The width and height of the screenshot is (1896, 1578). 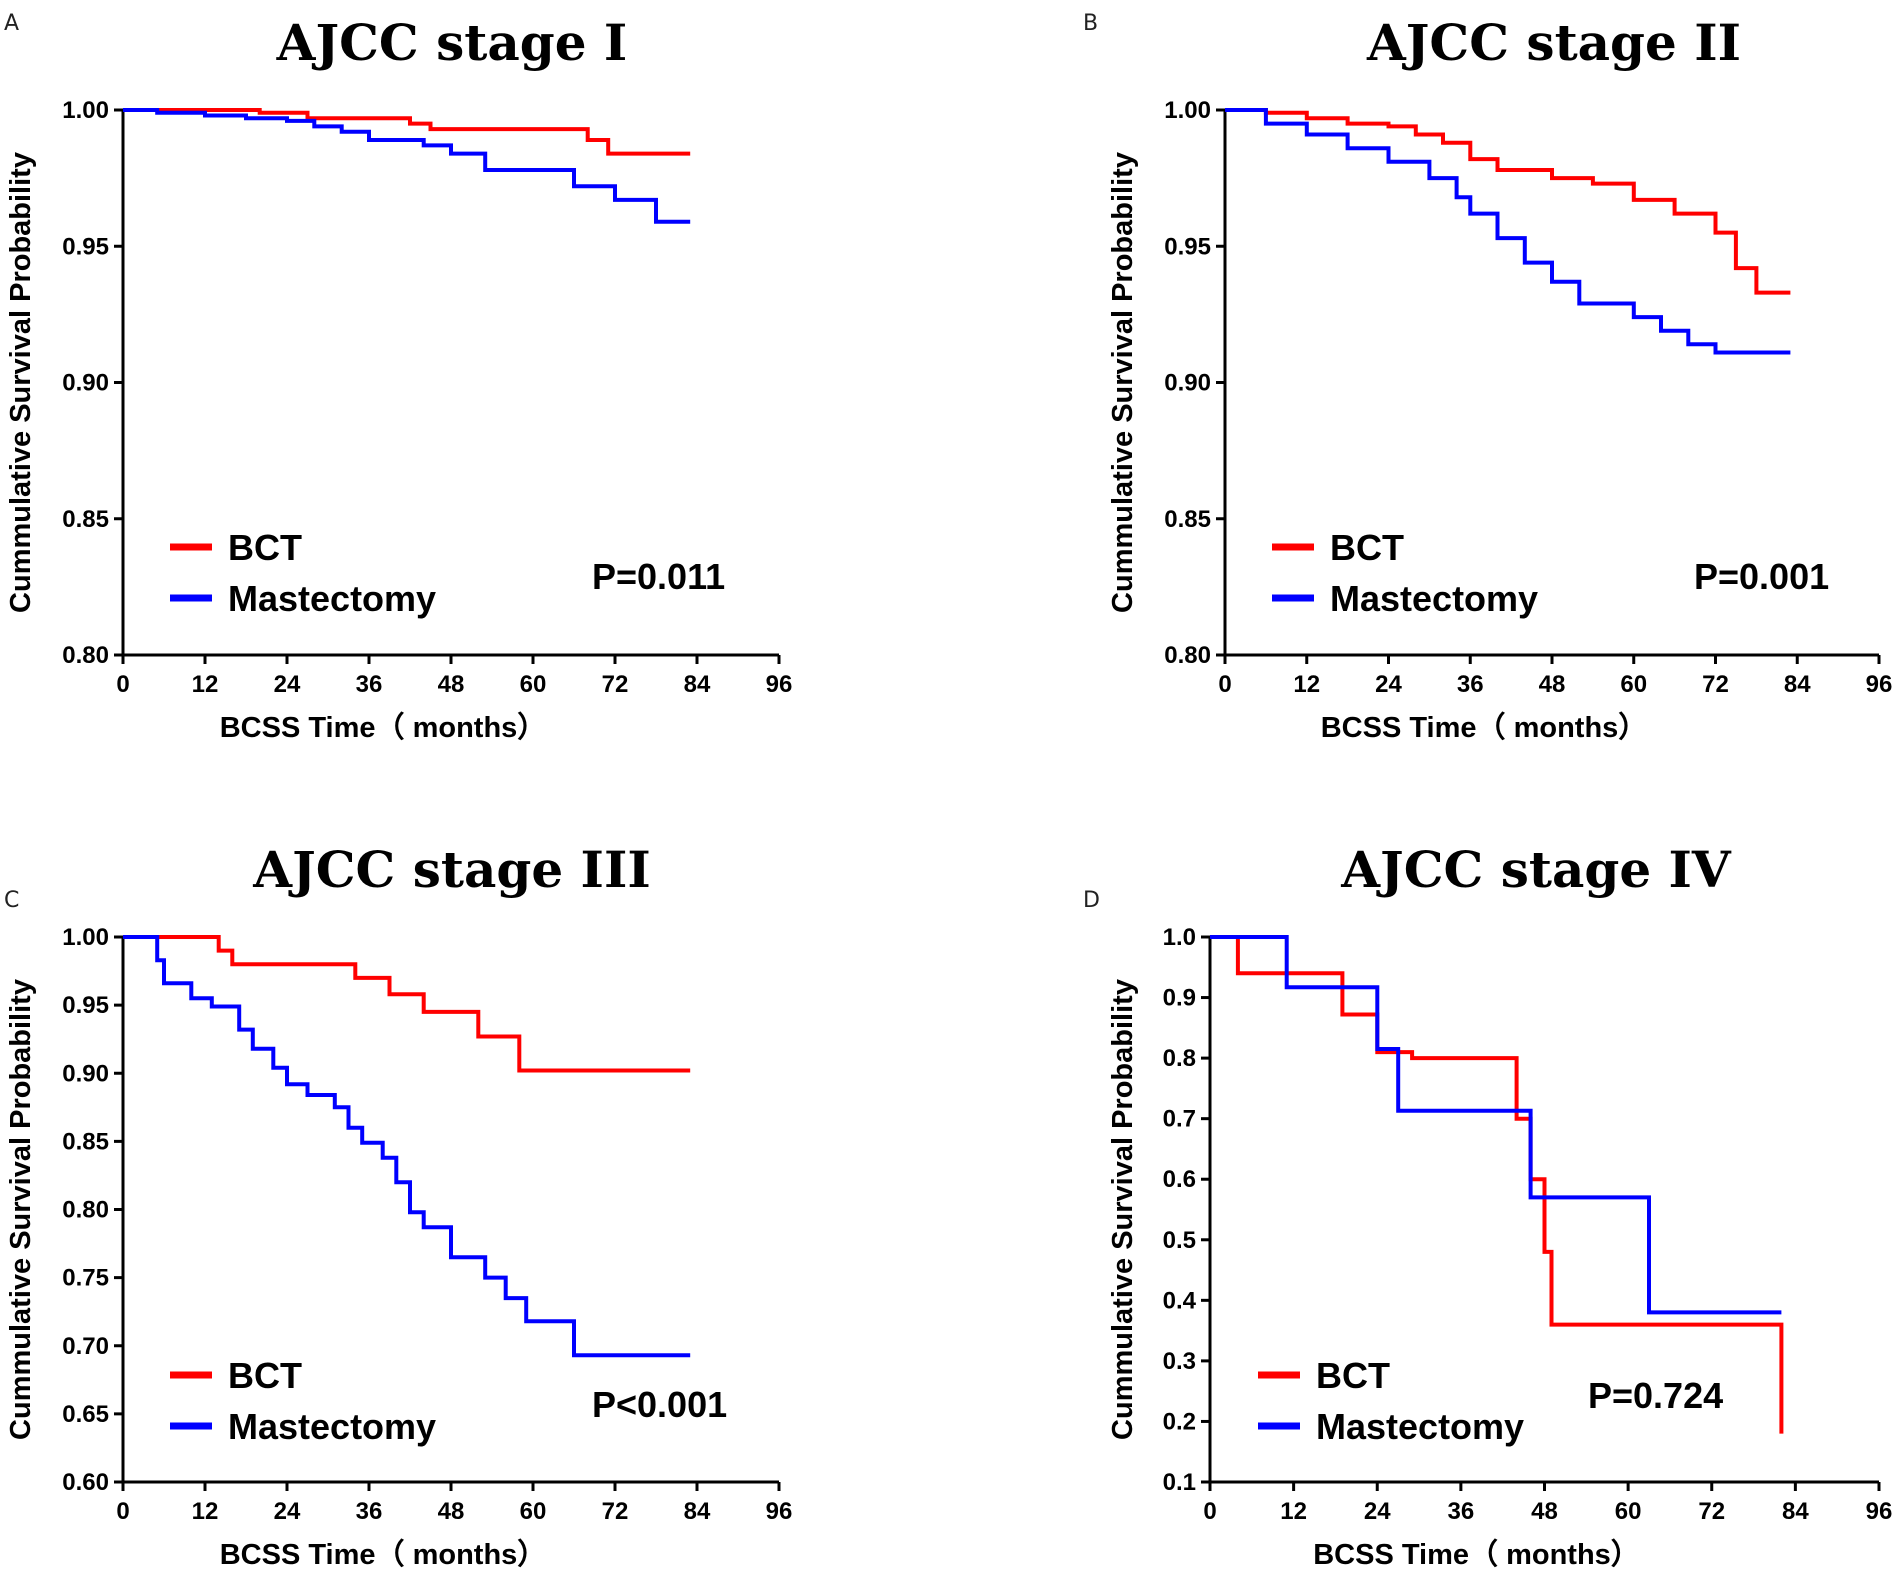 I want to click on y-tick-label: 0.9, so click(x=1179, y=998).